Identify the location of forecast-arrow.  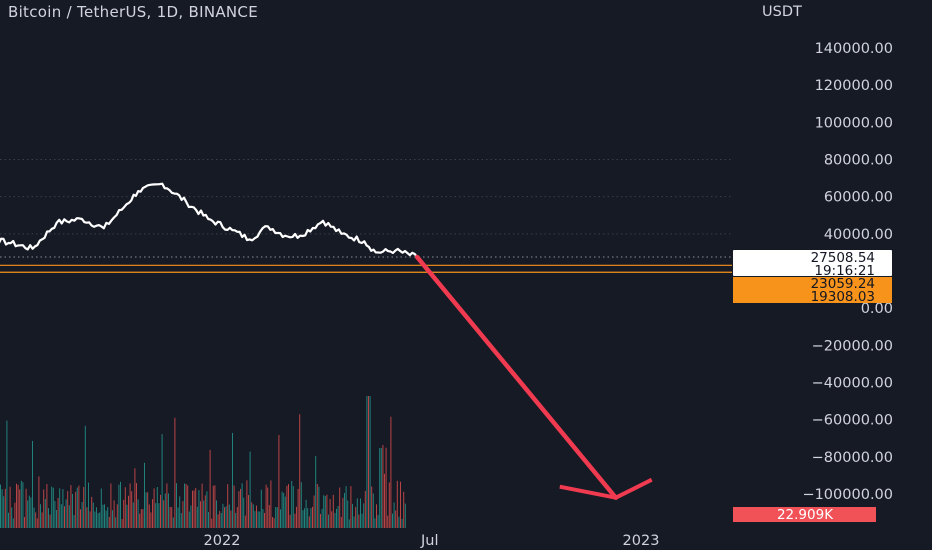
(533, 377).